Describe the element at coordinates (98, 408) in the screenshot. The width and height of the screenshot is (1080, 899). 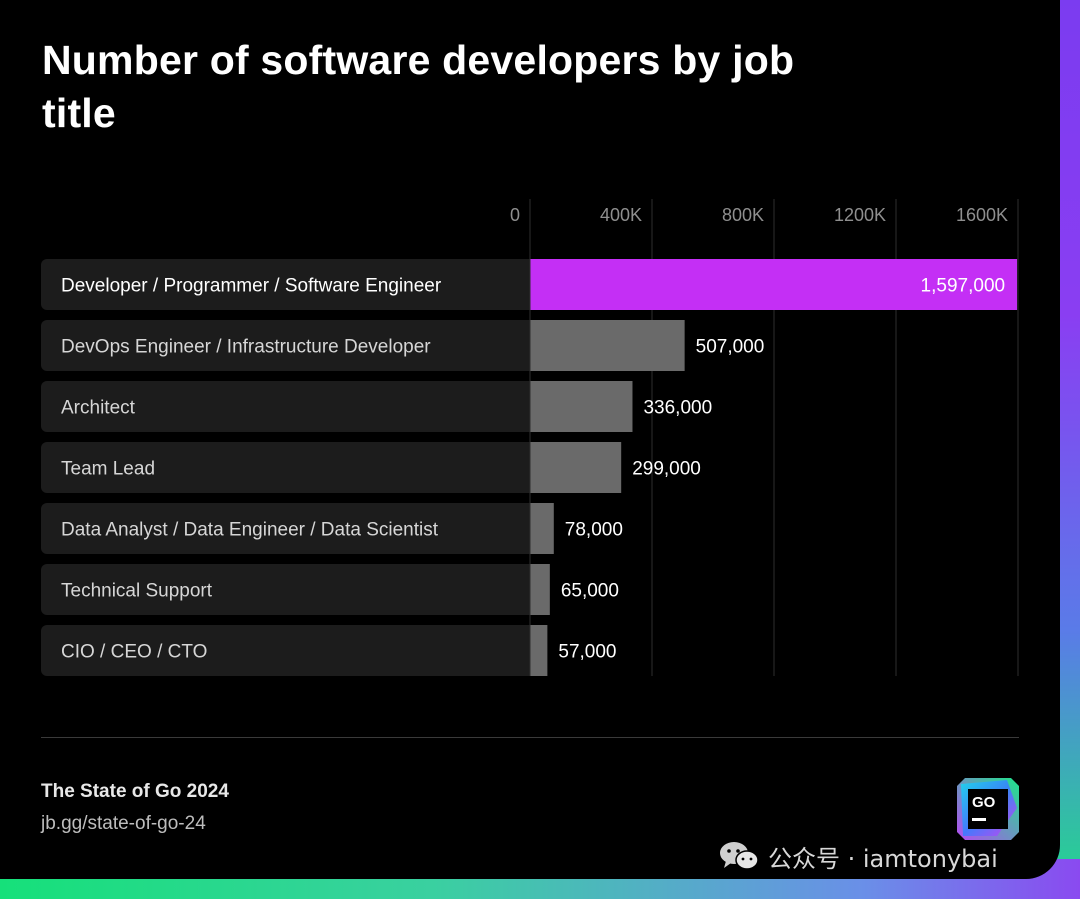
I see `category-label: Architect` at that location.